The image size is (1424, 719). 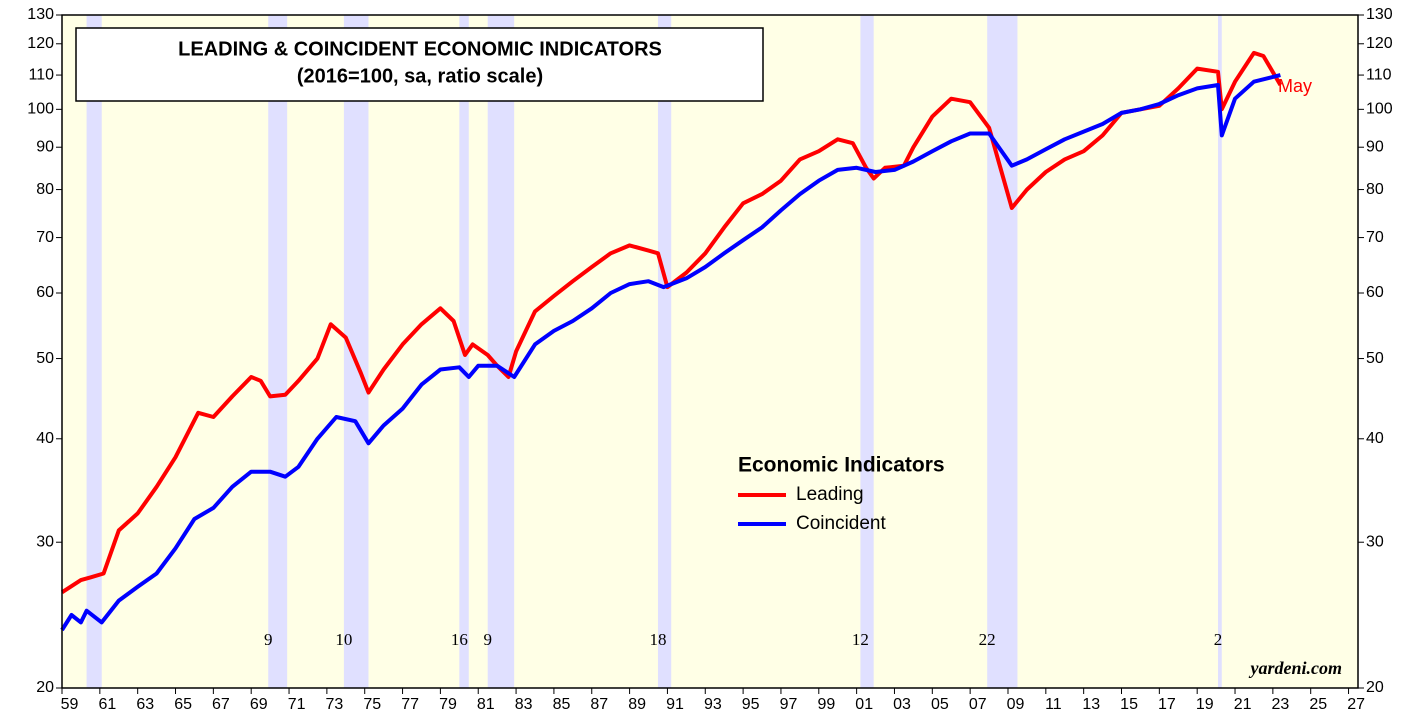 What do you see at coordinates (1379, 14) in the screenshot?
I see `y2-tick-label: 130` at bounding box center [1379, 14].